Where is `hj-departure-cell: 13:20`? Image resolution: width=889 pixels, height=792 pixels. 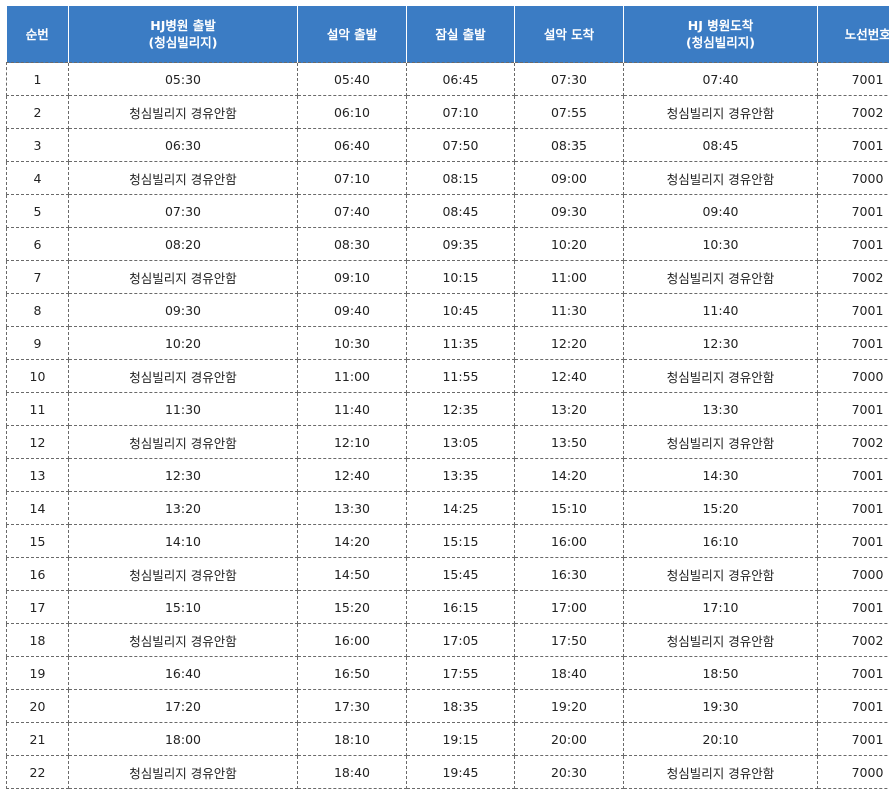 hj-departure-cell: 13:20 is located at coordinates (183, 508).